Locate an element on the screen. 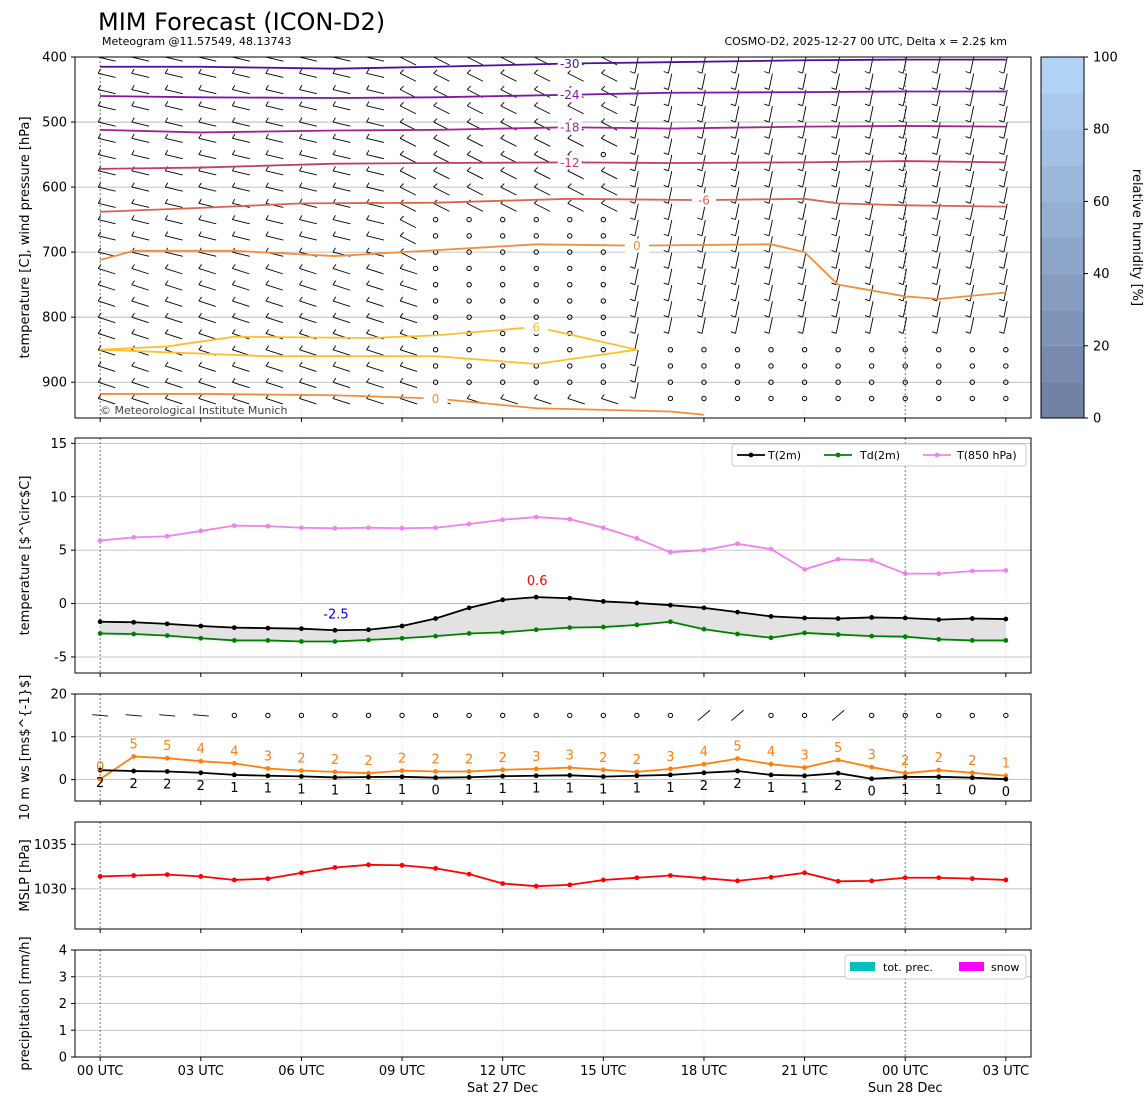  y-tick-label: 600 is located at coordinates (54, 188).